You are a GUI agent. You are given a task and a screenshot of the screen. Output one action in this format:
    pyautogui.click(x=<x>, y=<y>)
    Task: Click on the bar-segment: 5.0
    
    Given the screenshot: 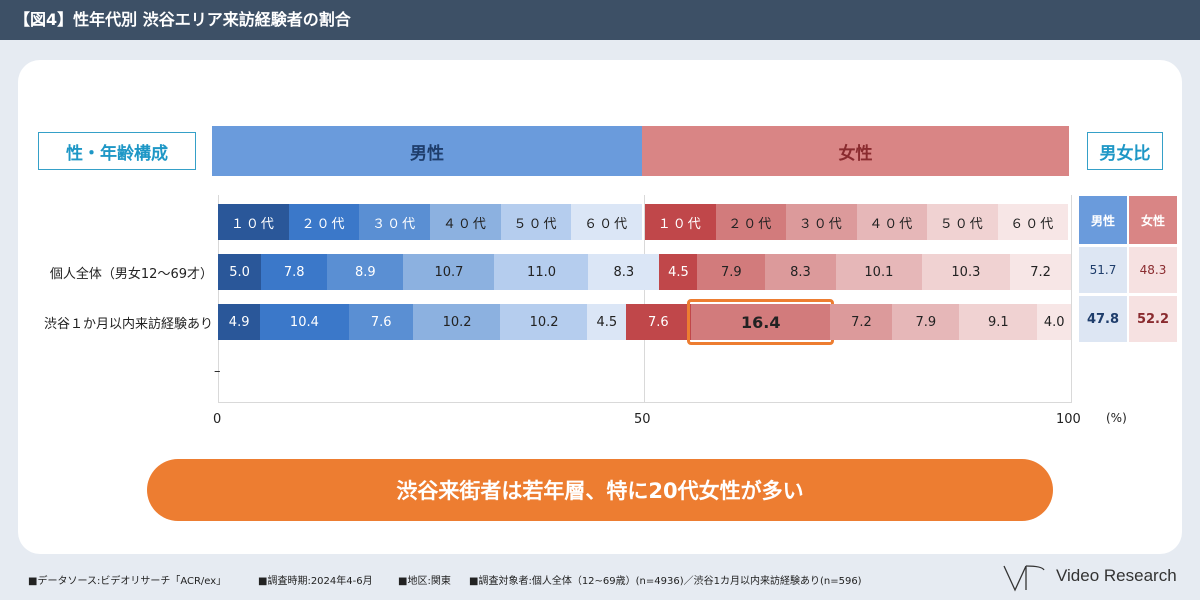 What is the action you would take?
    pyautogui.click(x=240, y=272)
    